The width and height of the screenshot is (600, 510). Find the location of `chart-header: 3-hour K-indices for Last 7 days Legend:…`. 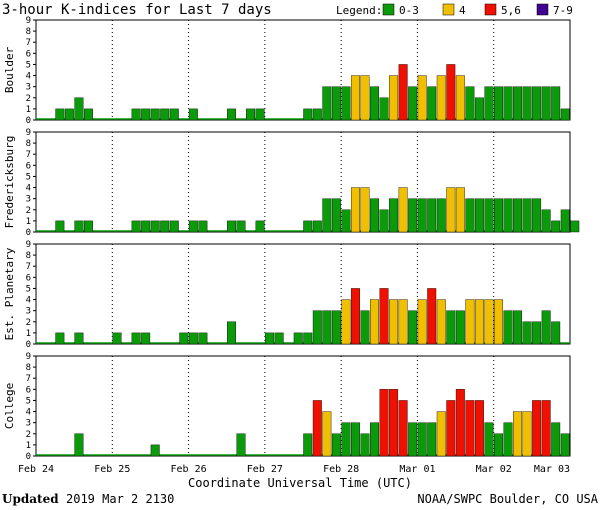

chart-header: 3-hour K-indices for Last 7 days Legend:… is located at coordinates (287, 10).